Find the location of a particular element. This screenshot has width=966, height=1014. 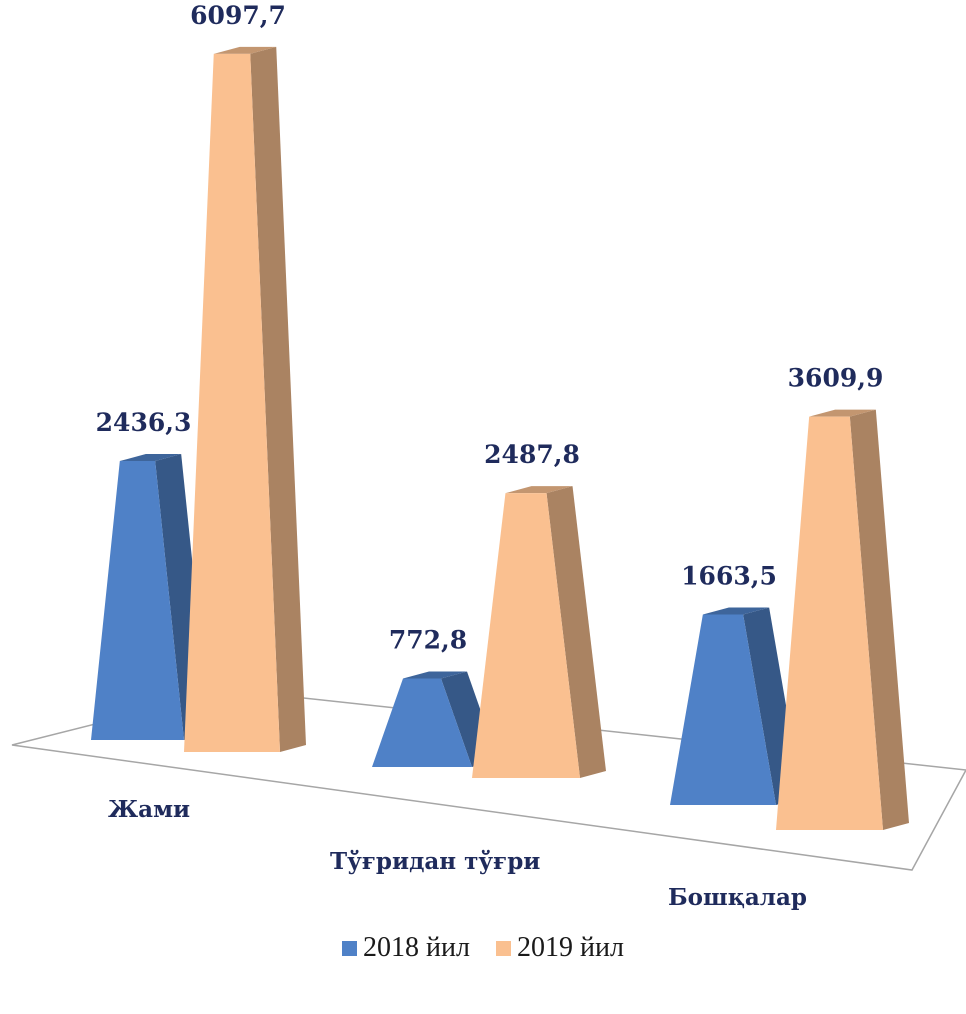

data-label: 2436,3 is located at coordinates (144, 422).